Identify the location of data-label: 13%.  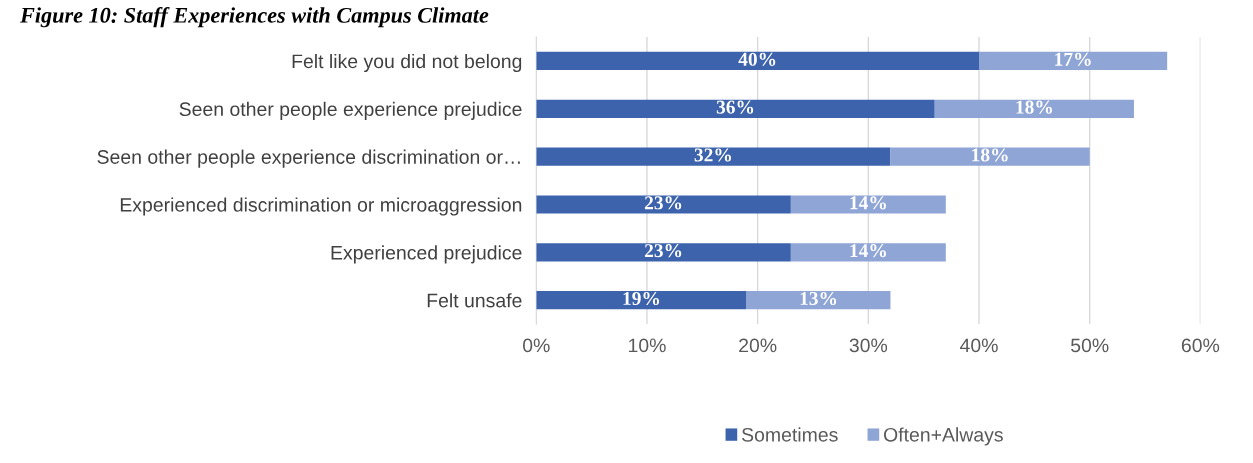
(818, 298).